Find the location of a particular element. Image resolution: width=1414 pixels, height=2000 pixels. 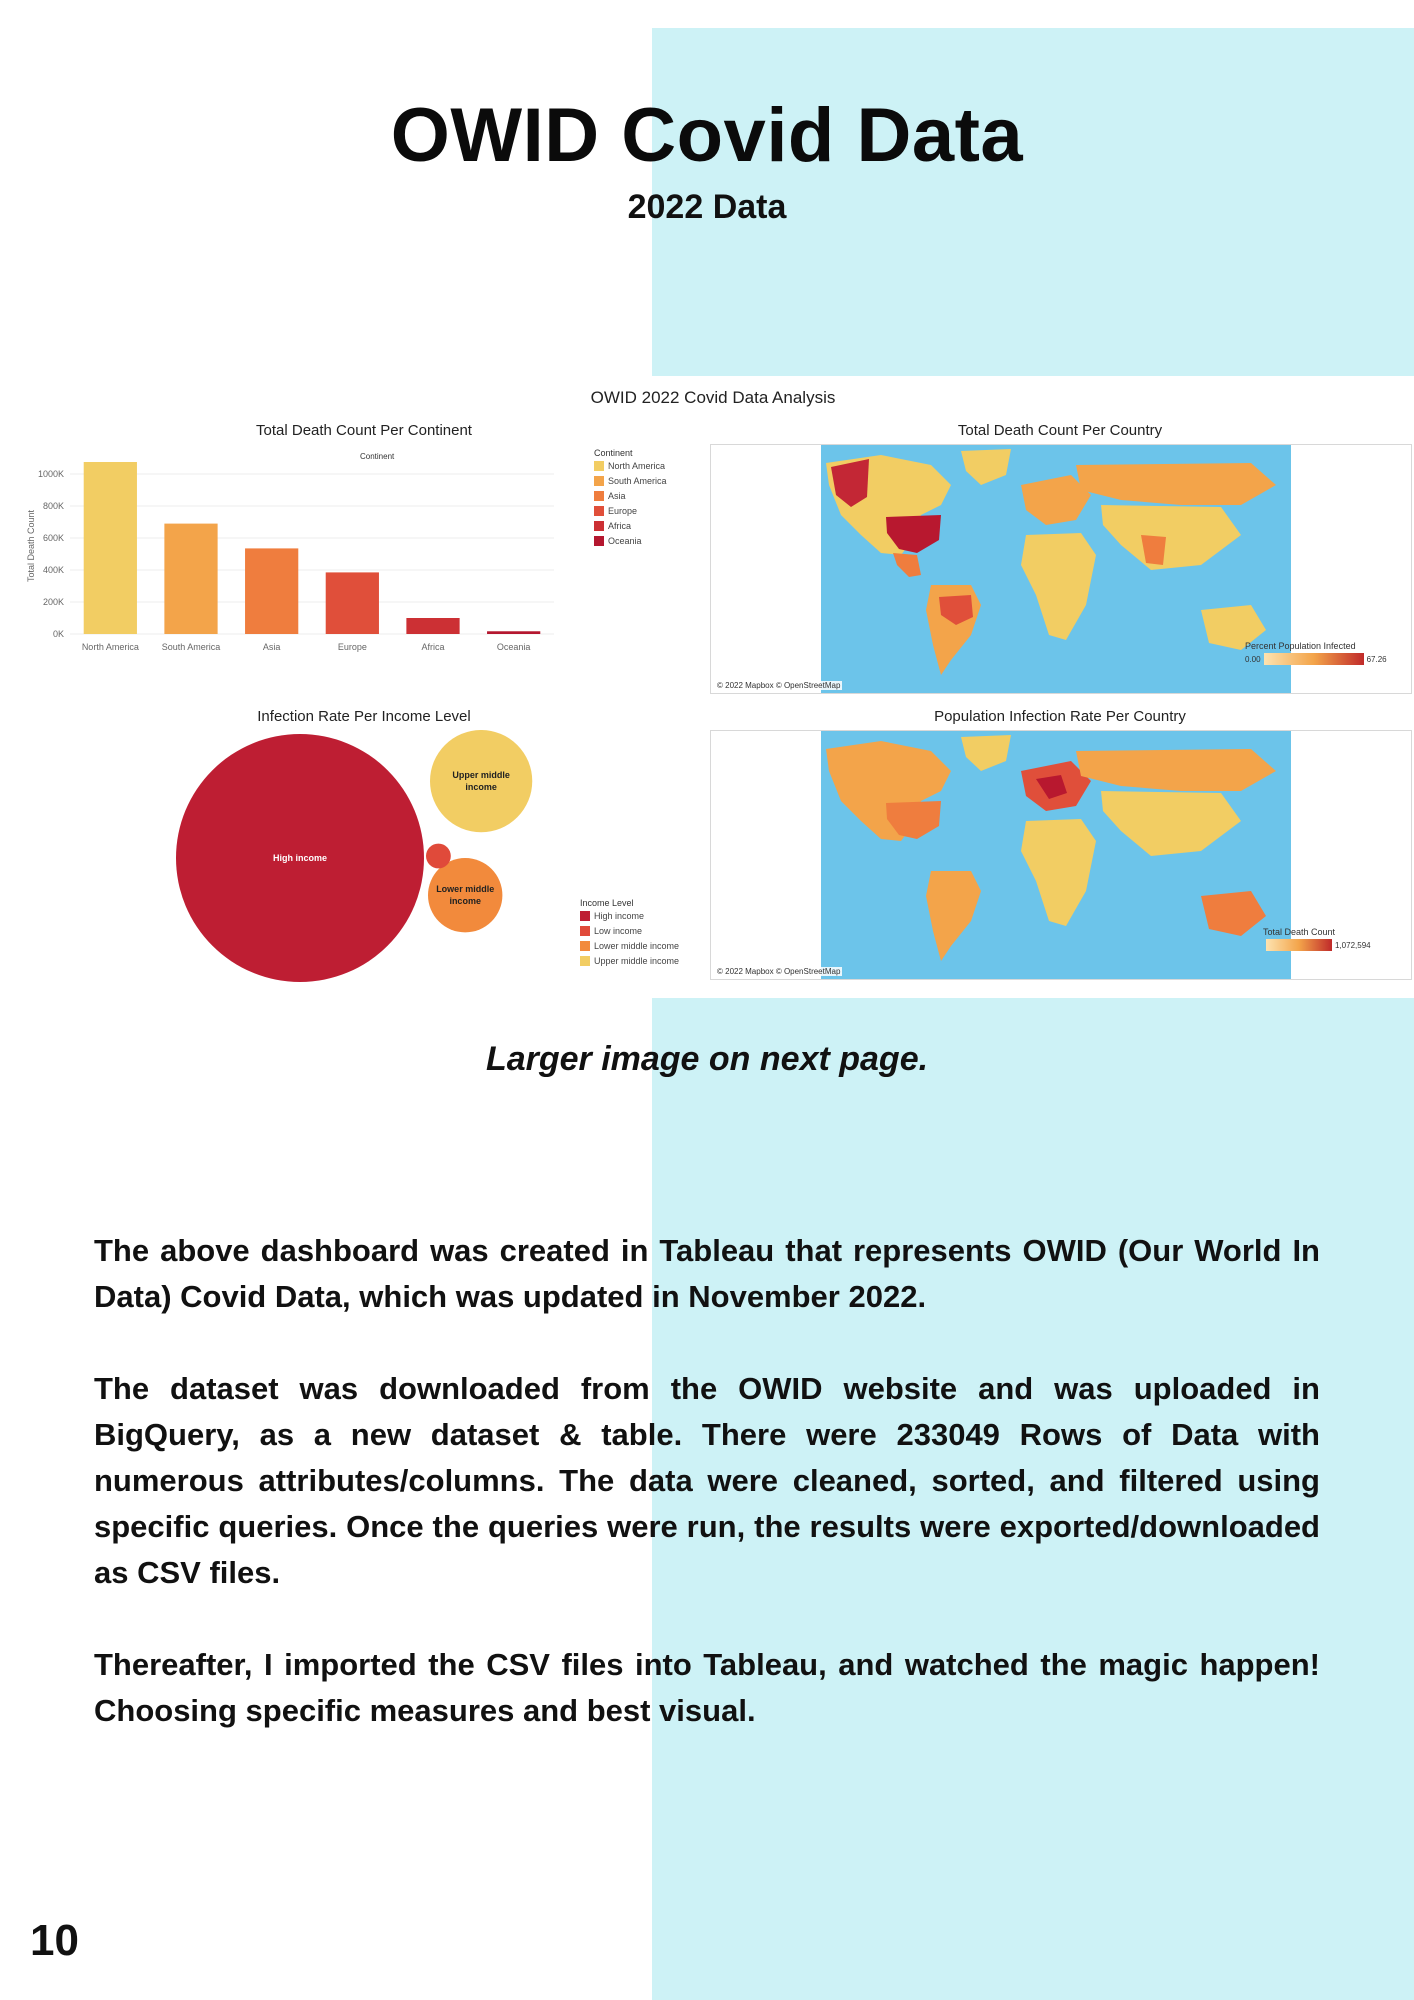

bubble-upper-middle-income is located at coordinates (481, 781).